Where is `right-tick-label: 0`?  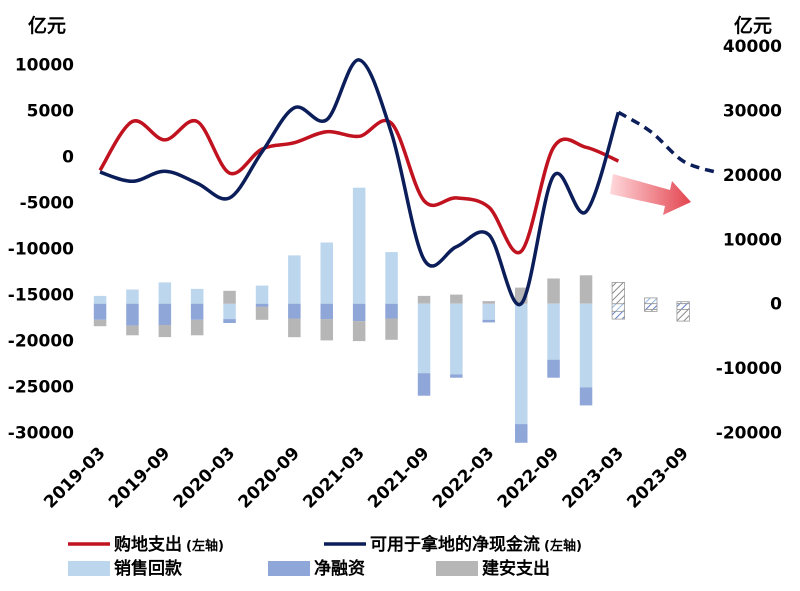
right-tick-label: 0 is located at coordinates (776, 305).